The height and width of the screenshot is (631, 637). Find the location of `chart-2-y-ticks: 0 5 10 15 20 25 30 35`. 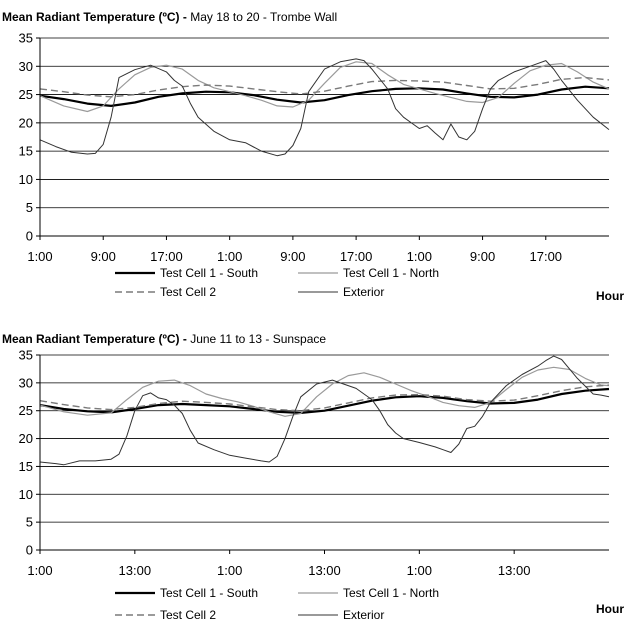

chart-2-y-ticks: 0 5 10 15 20 25 30 35 is located at coordinates (29, 453).